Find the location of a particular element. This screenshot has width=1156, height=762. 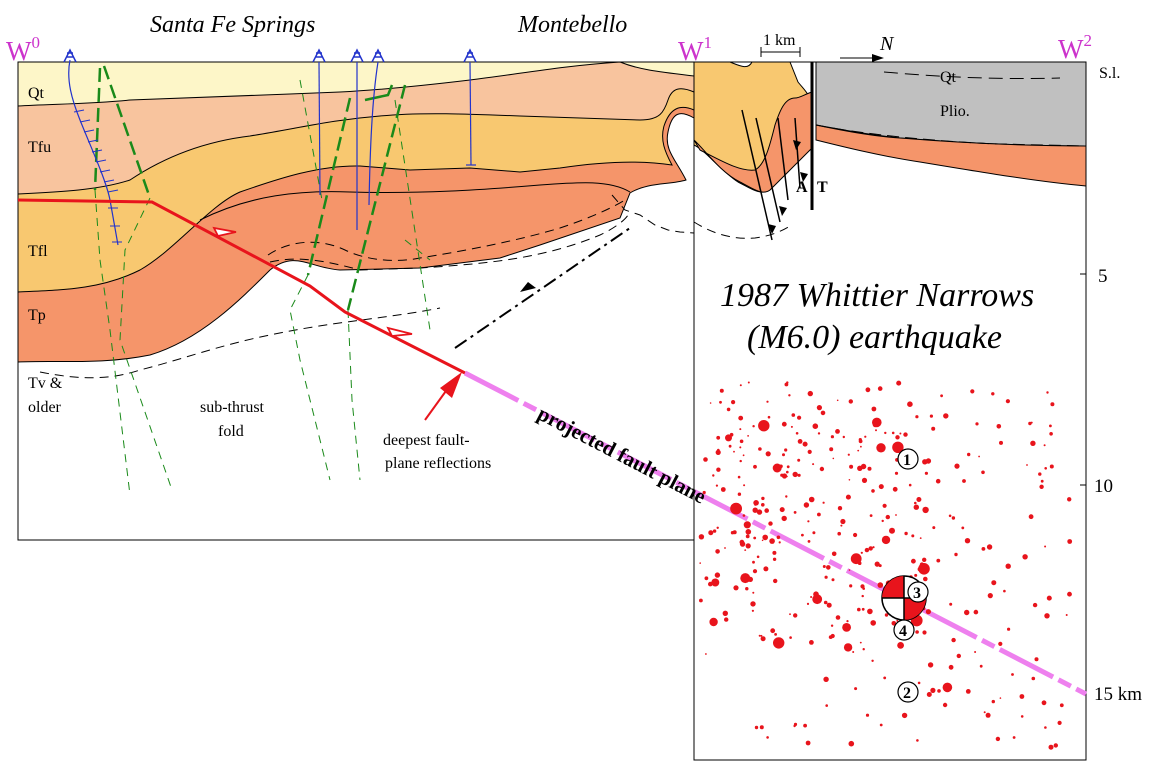

tv-contact is located at coordinates (240, 343).